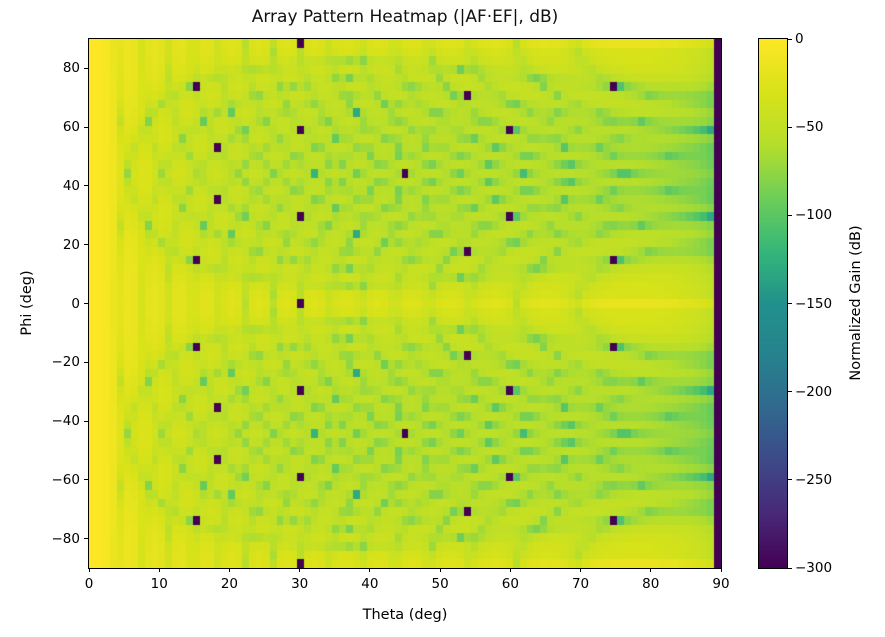 The width and height of the screenshot is (885, 637). I want to click on y-tick-label: 40, so click(71, 185).